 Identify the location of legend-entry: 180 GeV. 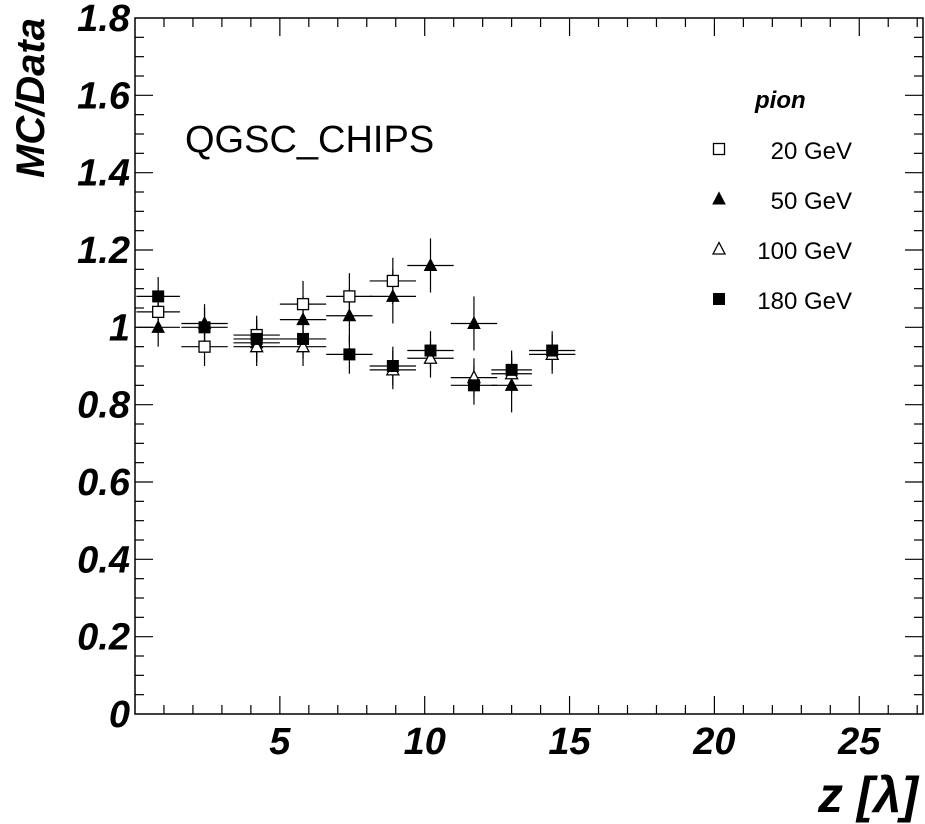
(782, 301).